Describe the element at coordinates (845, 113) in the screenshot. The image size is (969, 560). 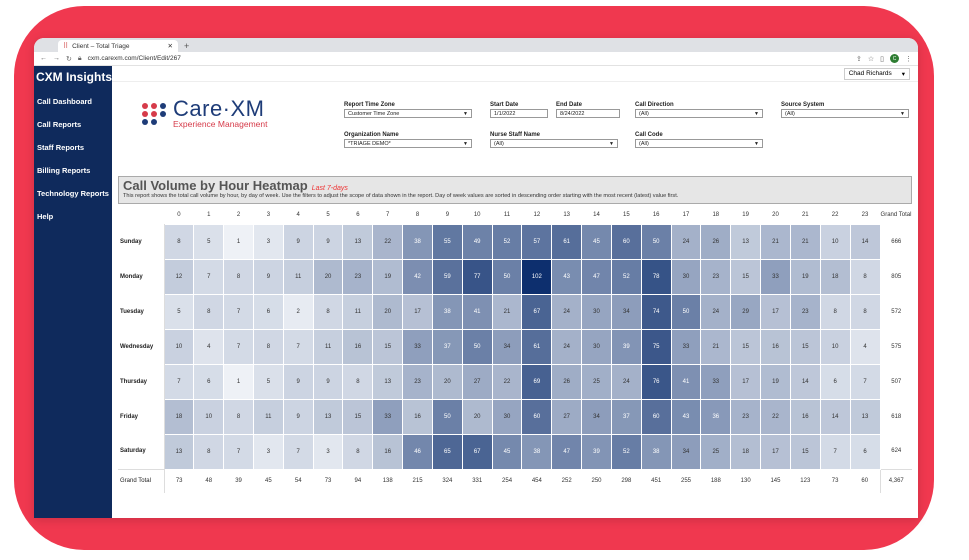
I see `source-system-select: (All) ▼` at that location.